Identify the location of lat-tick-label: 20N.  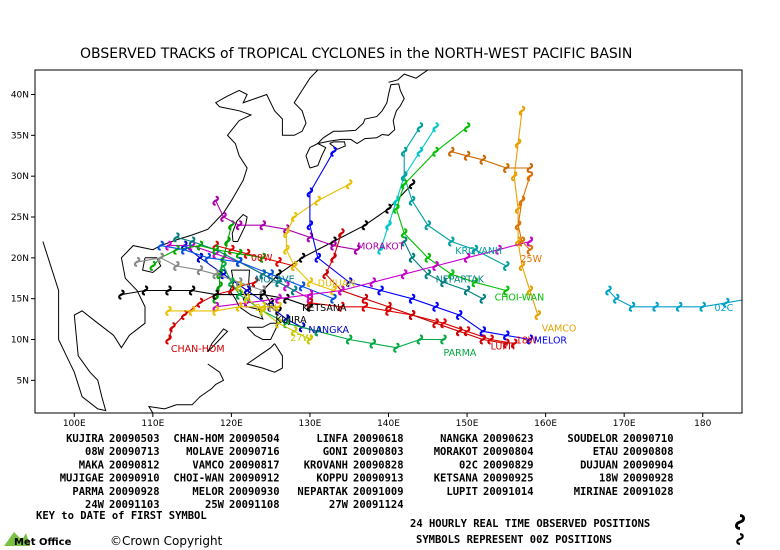
(20, 259).